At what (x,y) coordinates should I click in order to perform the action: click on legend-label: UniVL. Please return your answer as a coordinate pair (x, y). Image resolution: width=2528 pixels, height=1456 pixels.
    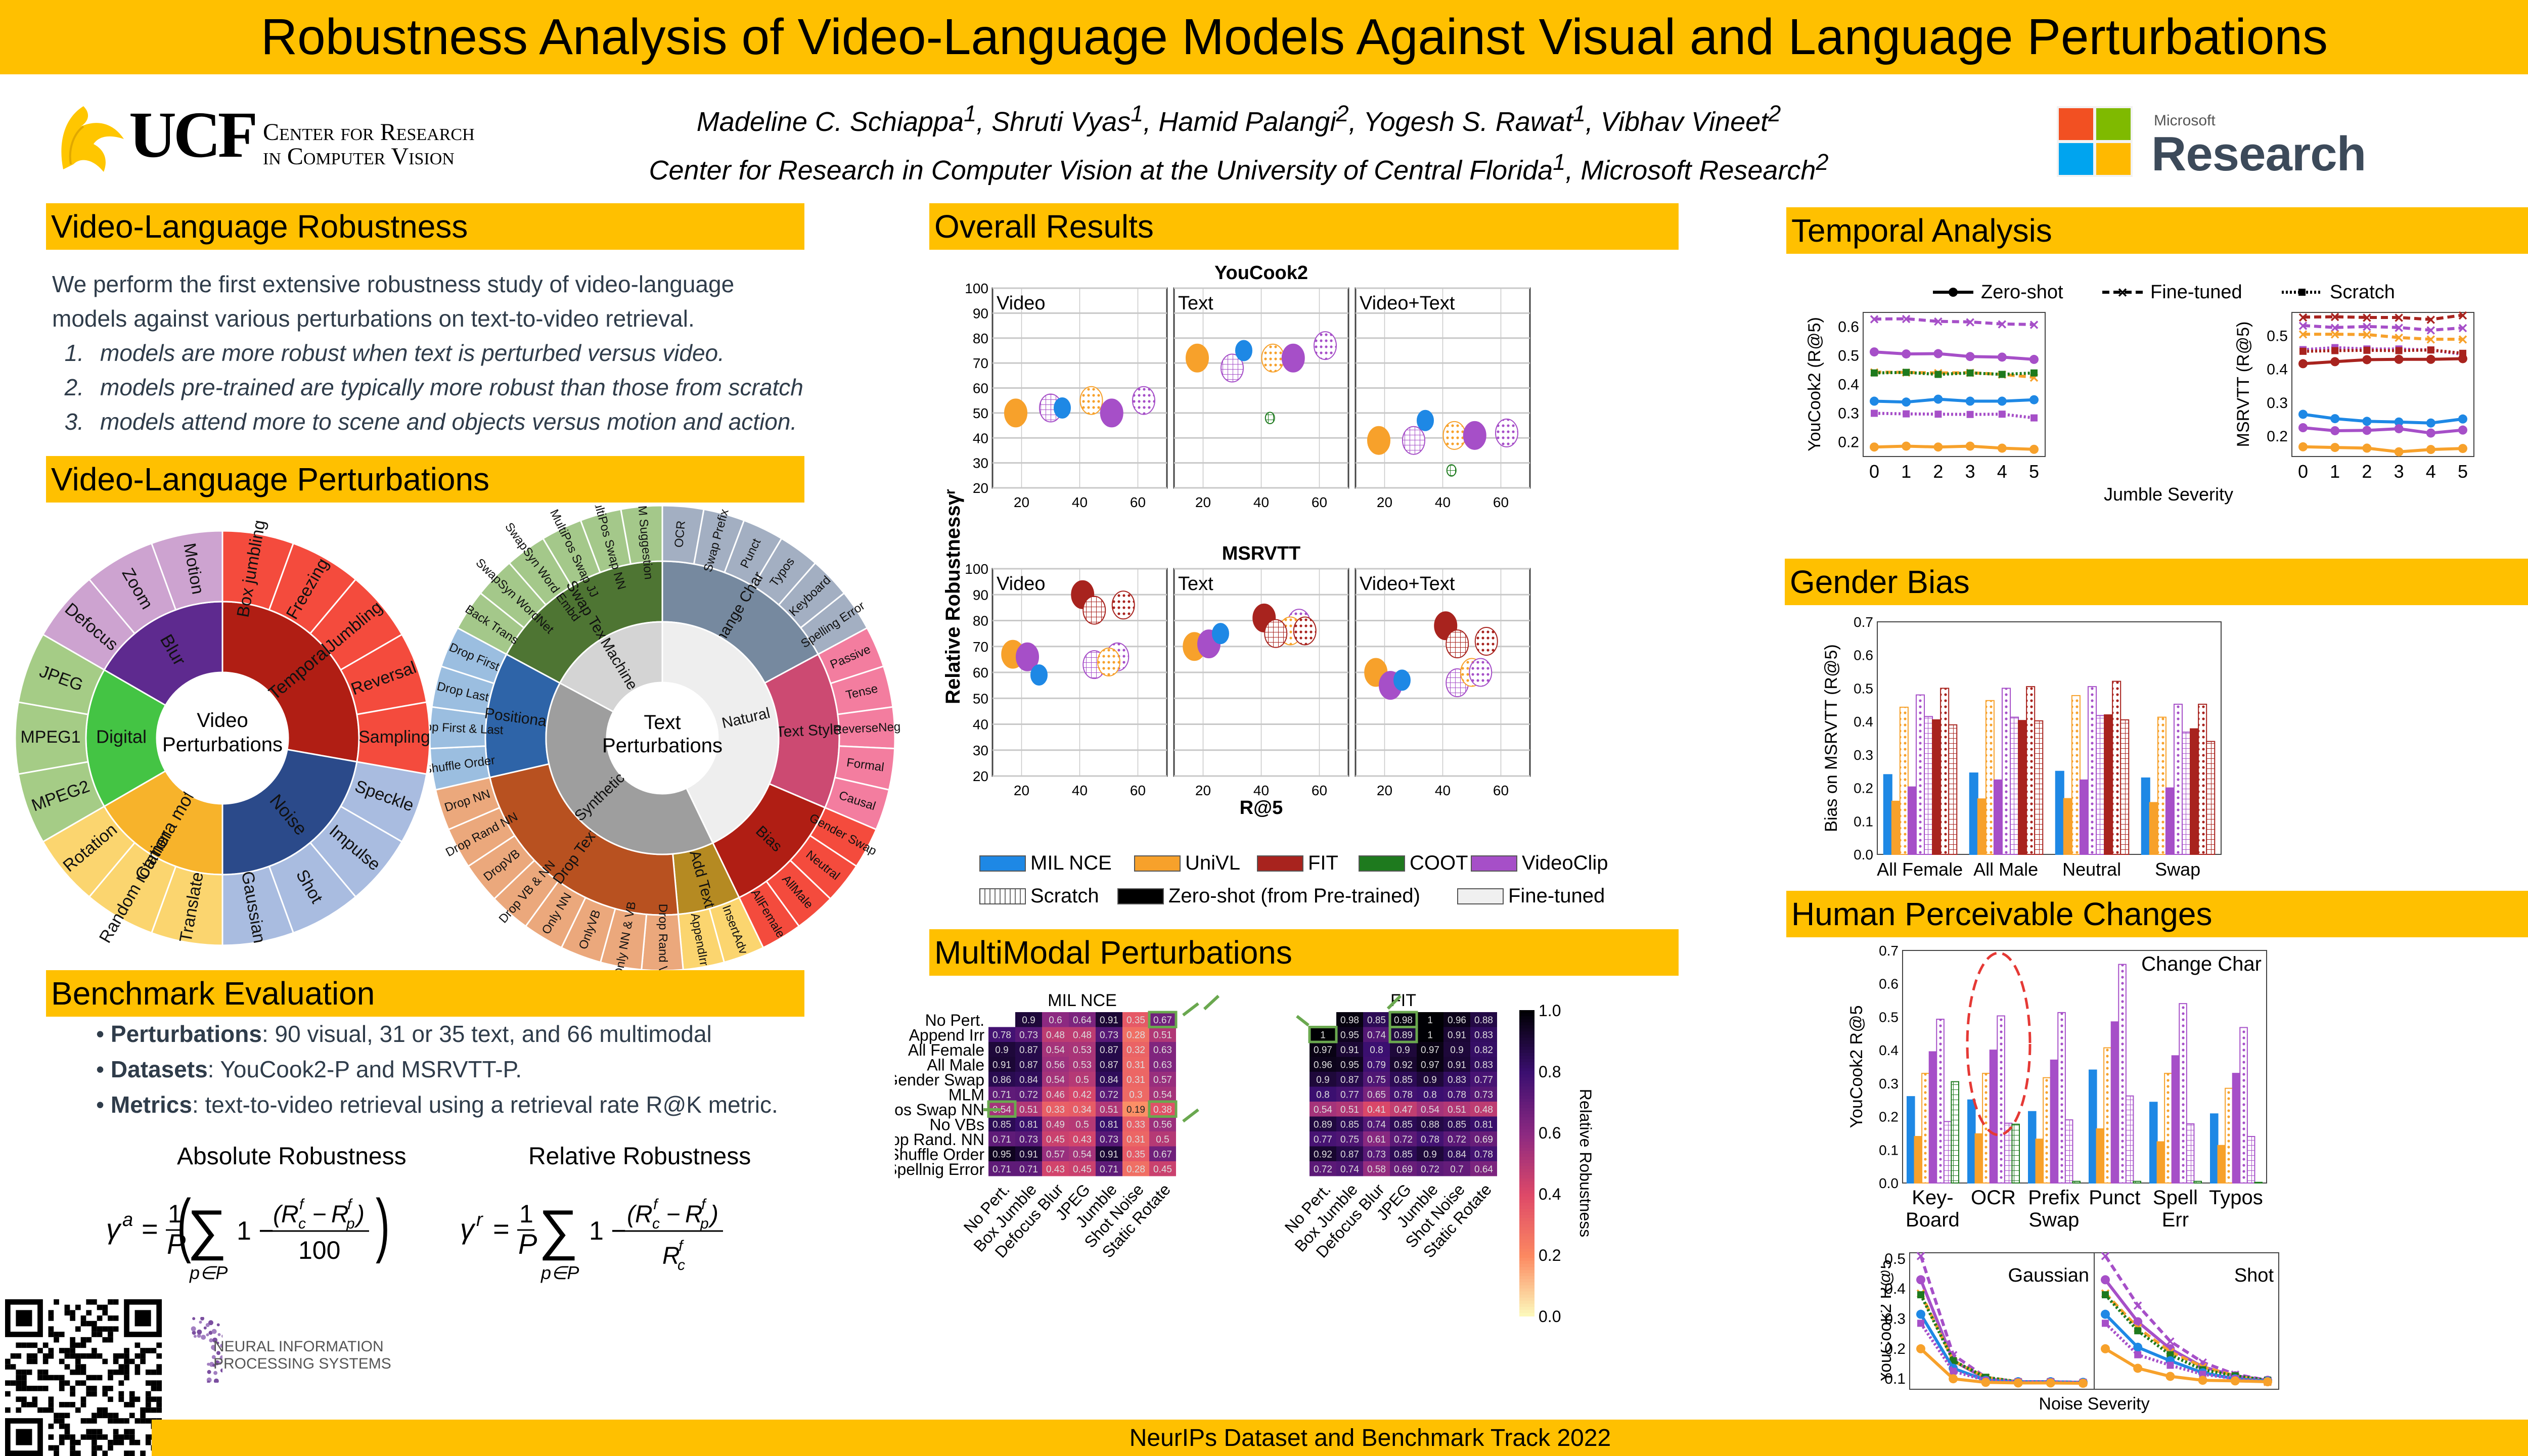
    Looking at the image, I should click on (1212, 863).